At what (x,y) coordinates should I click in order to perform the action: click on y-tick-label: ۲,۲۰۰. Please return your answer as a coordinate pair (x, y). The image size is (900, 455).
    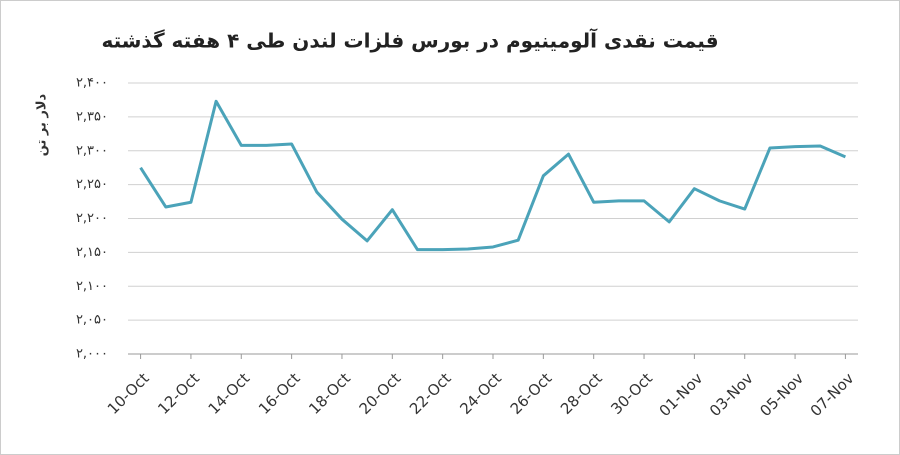
    Looking at the image, I should click on (92, 218).